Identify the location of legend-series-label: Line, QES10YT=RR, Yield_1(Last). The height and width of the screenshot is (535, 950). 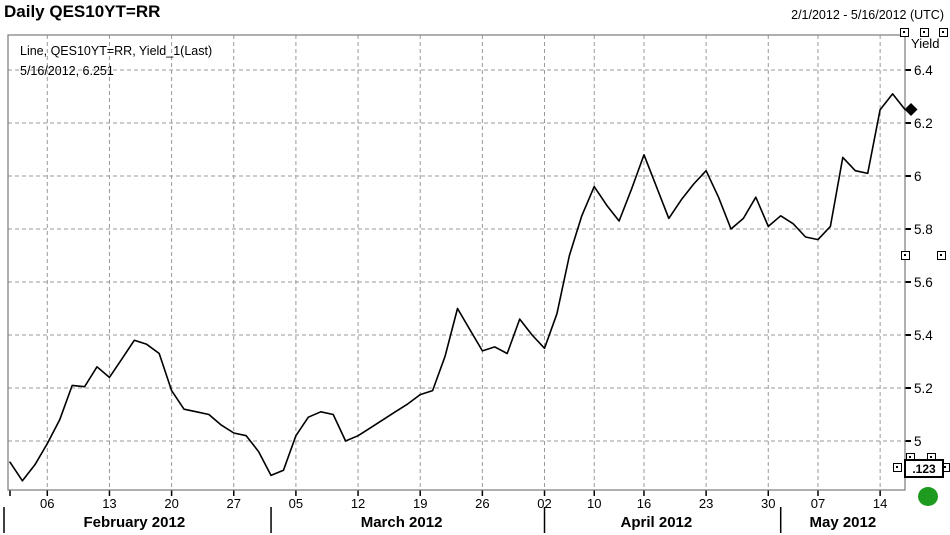
(116, 51).